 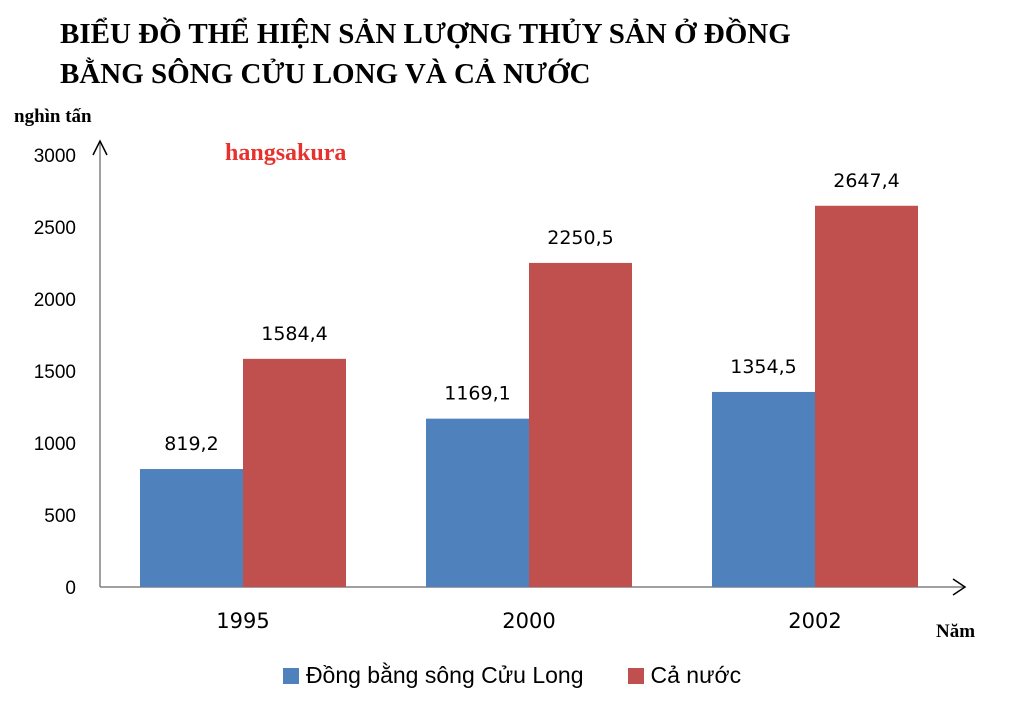 I want to click on data-label: 2250,5, so click(x=580, y=238).